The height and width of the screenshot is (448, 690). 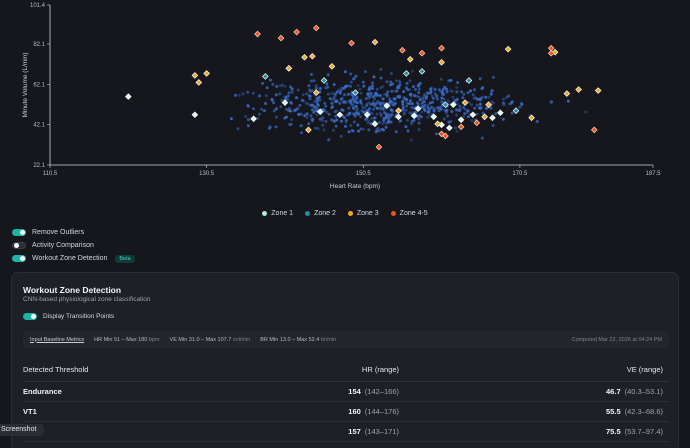 What do you see at coordinates (277, 213) in the screenshot?
I see `legend-item-zone1: Zone 1` at bounding box center [277, 213].